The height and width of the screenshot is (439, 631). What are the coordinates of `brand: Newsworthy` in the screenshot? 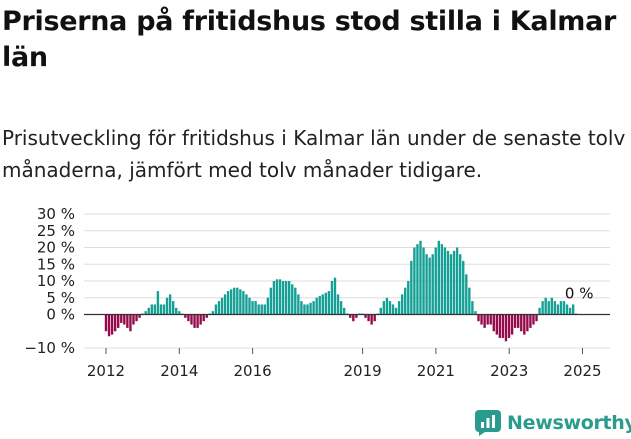 It's located at (553, 423).